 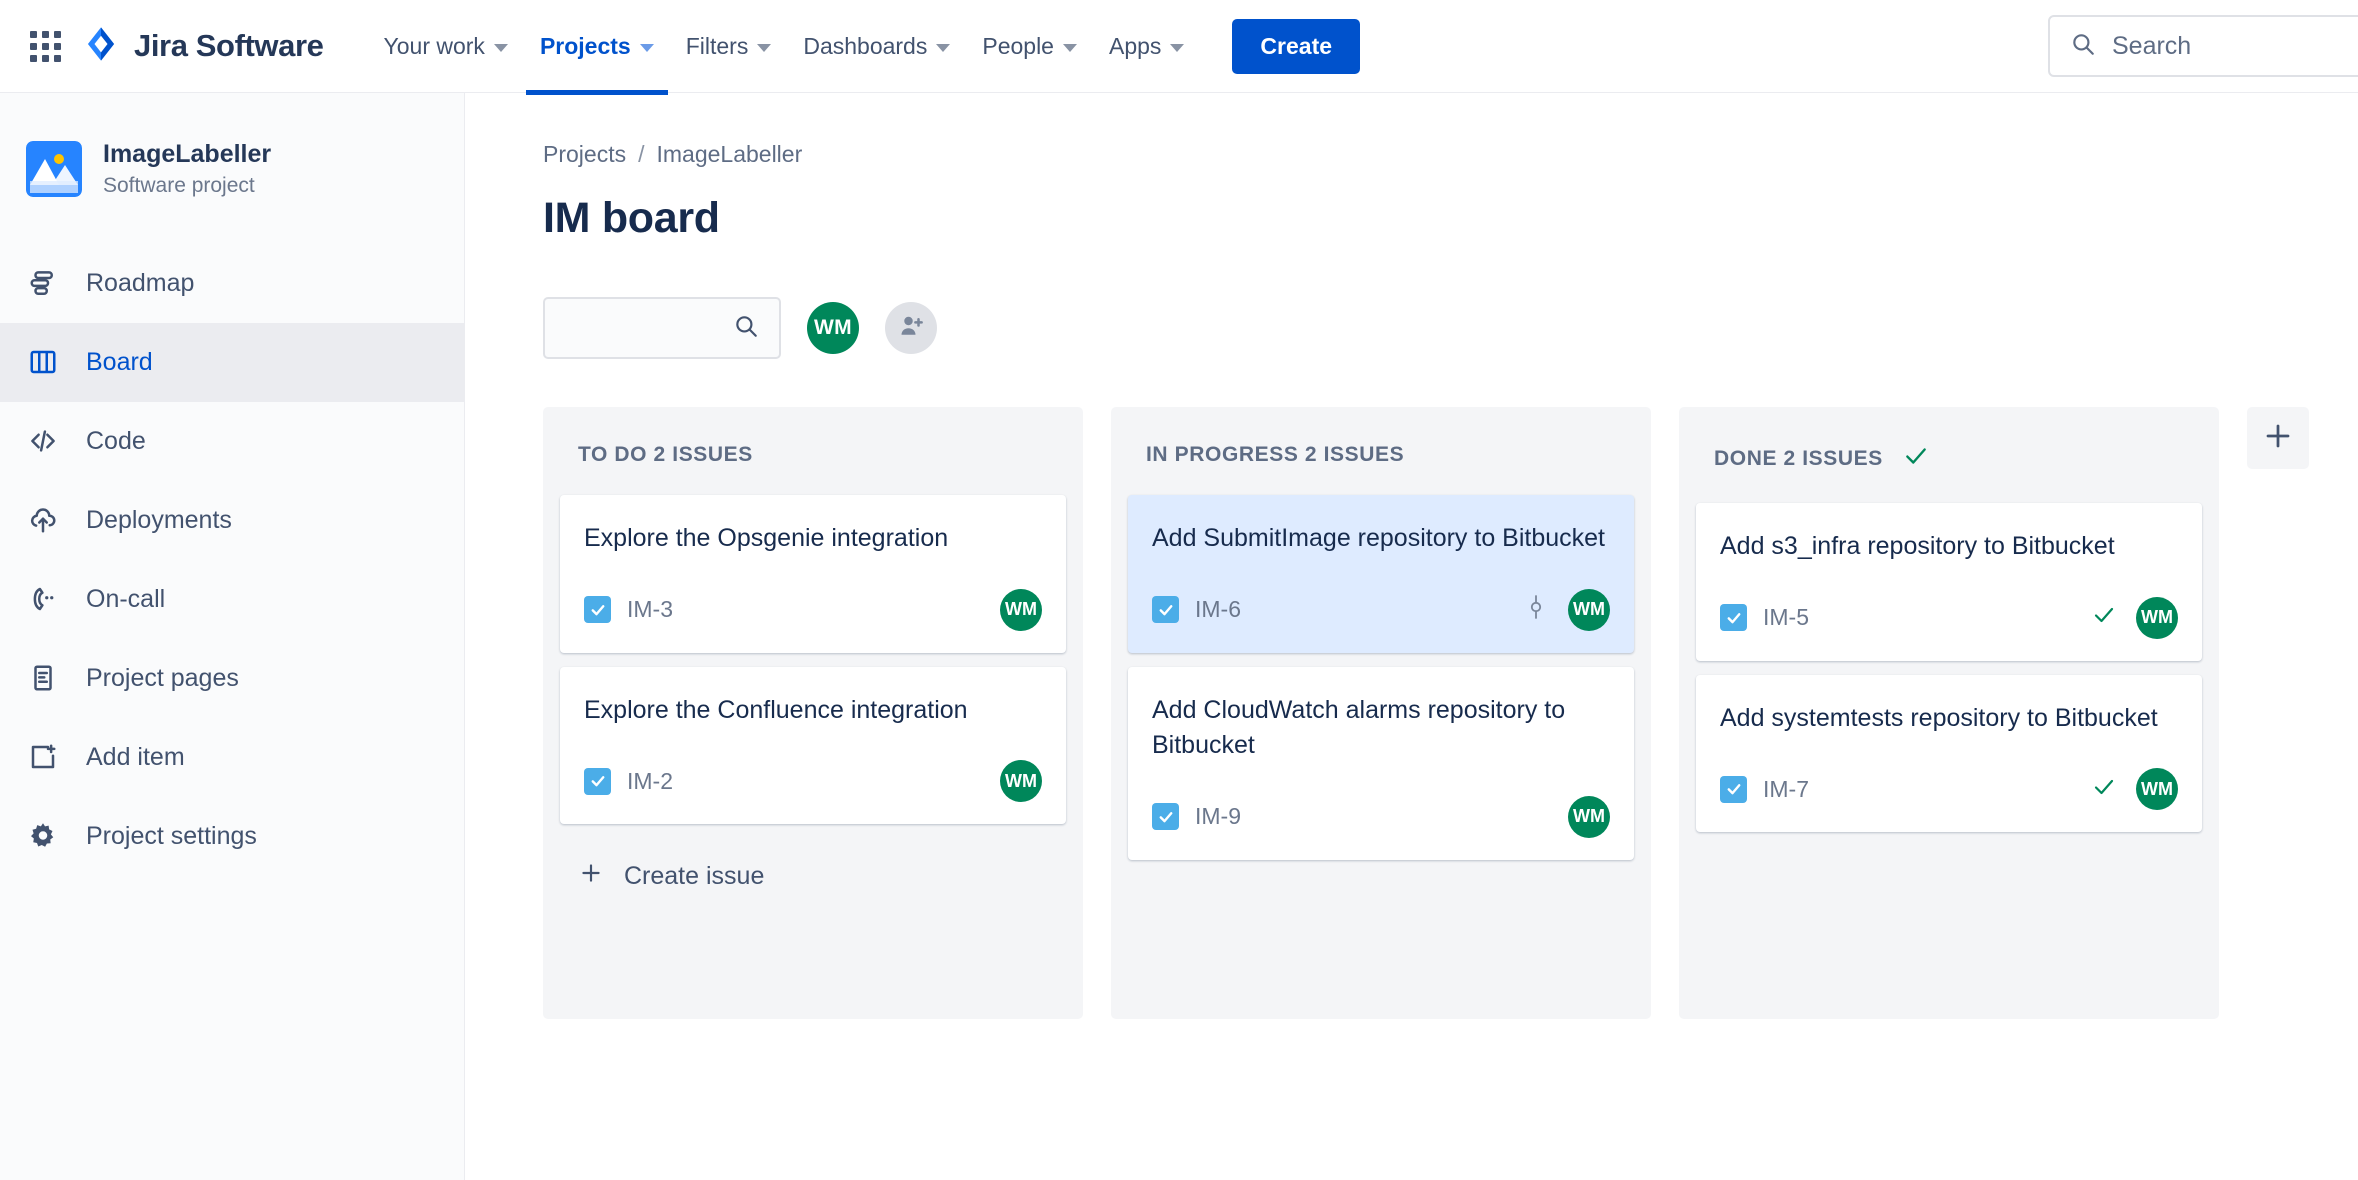 What do you see at coordinates (203, 46) in the screenshot?
I see `jira-home-link: Jira Software` at bounding box center [203, 46].